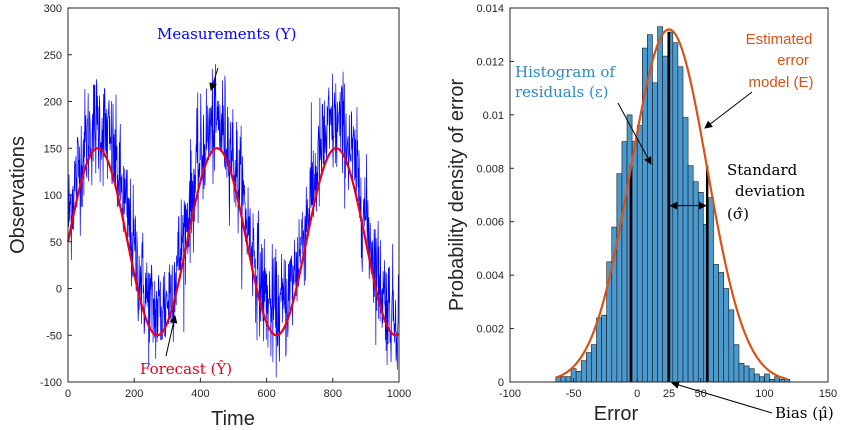 The width and height of the screenshot is (848, 430). What do you see at coordinates (490, 276) in the screenshot?
I see `right-y-tick-label: 0.004` at bounding box center [490, 276].